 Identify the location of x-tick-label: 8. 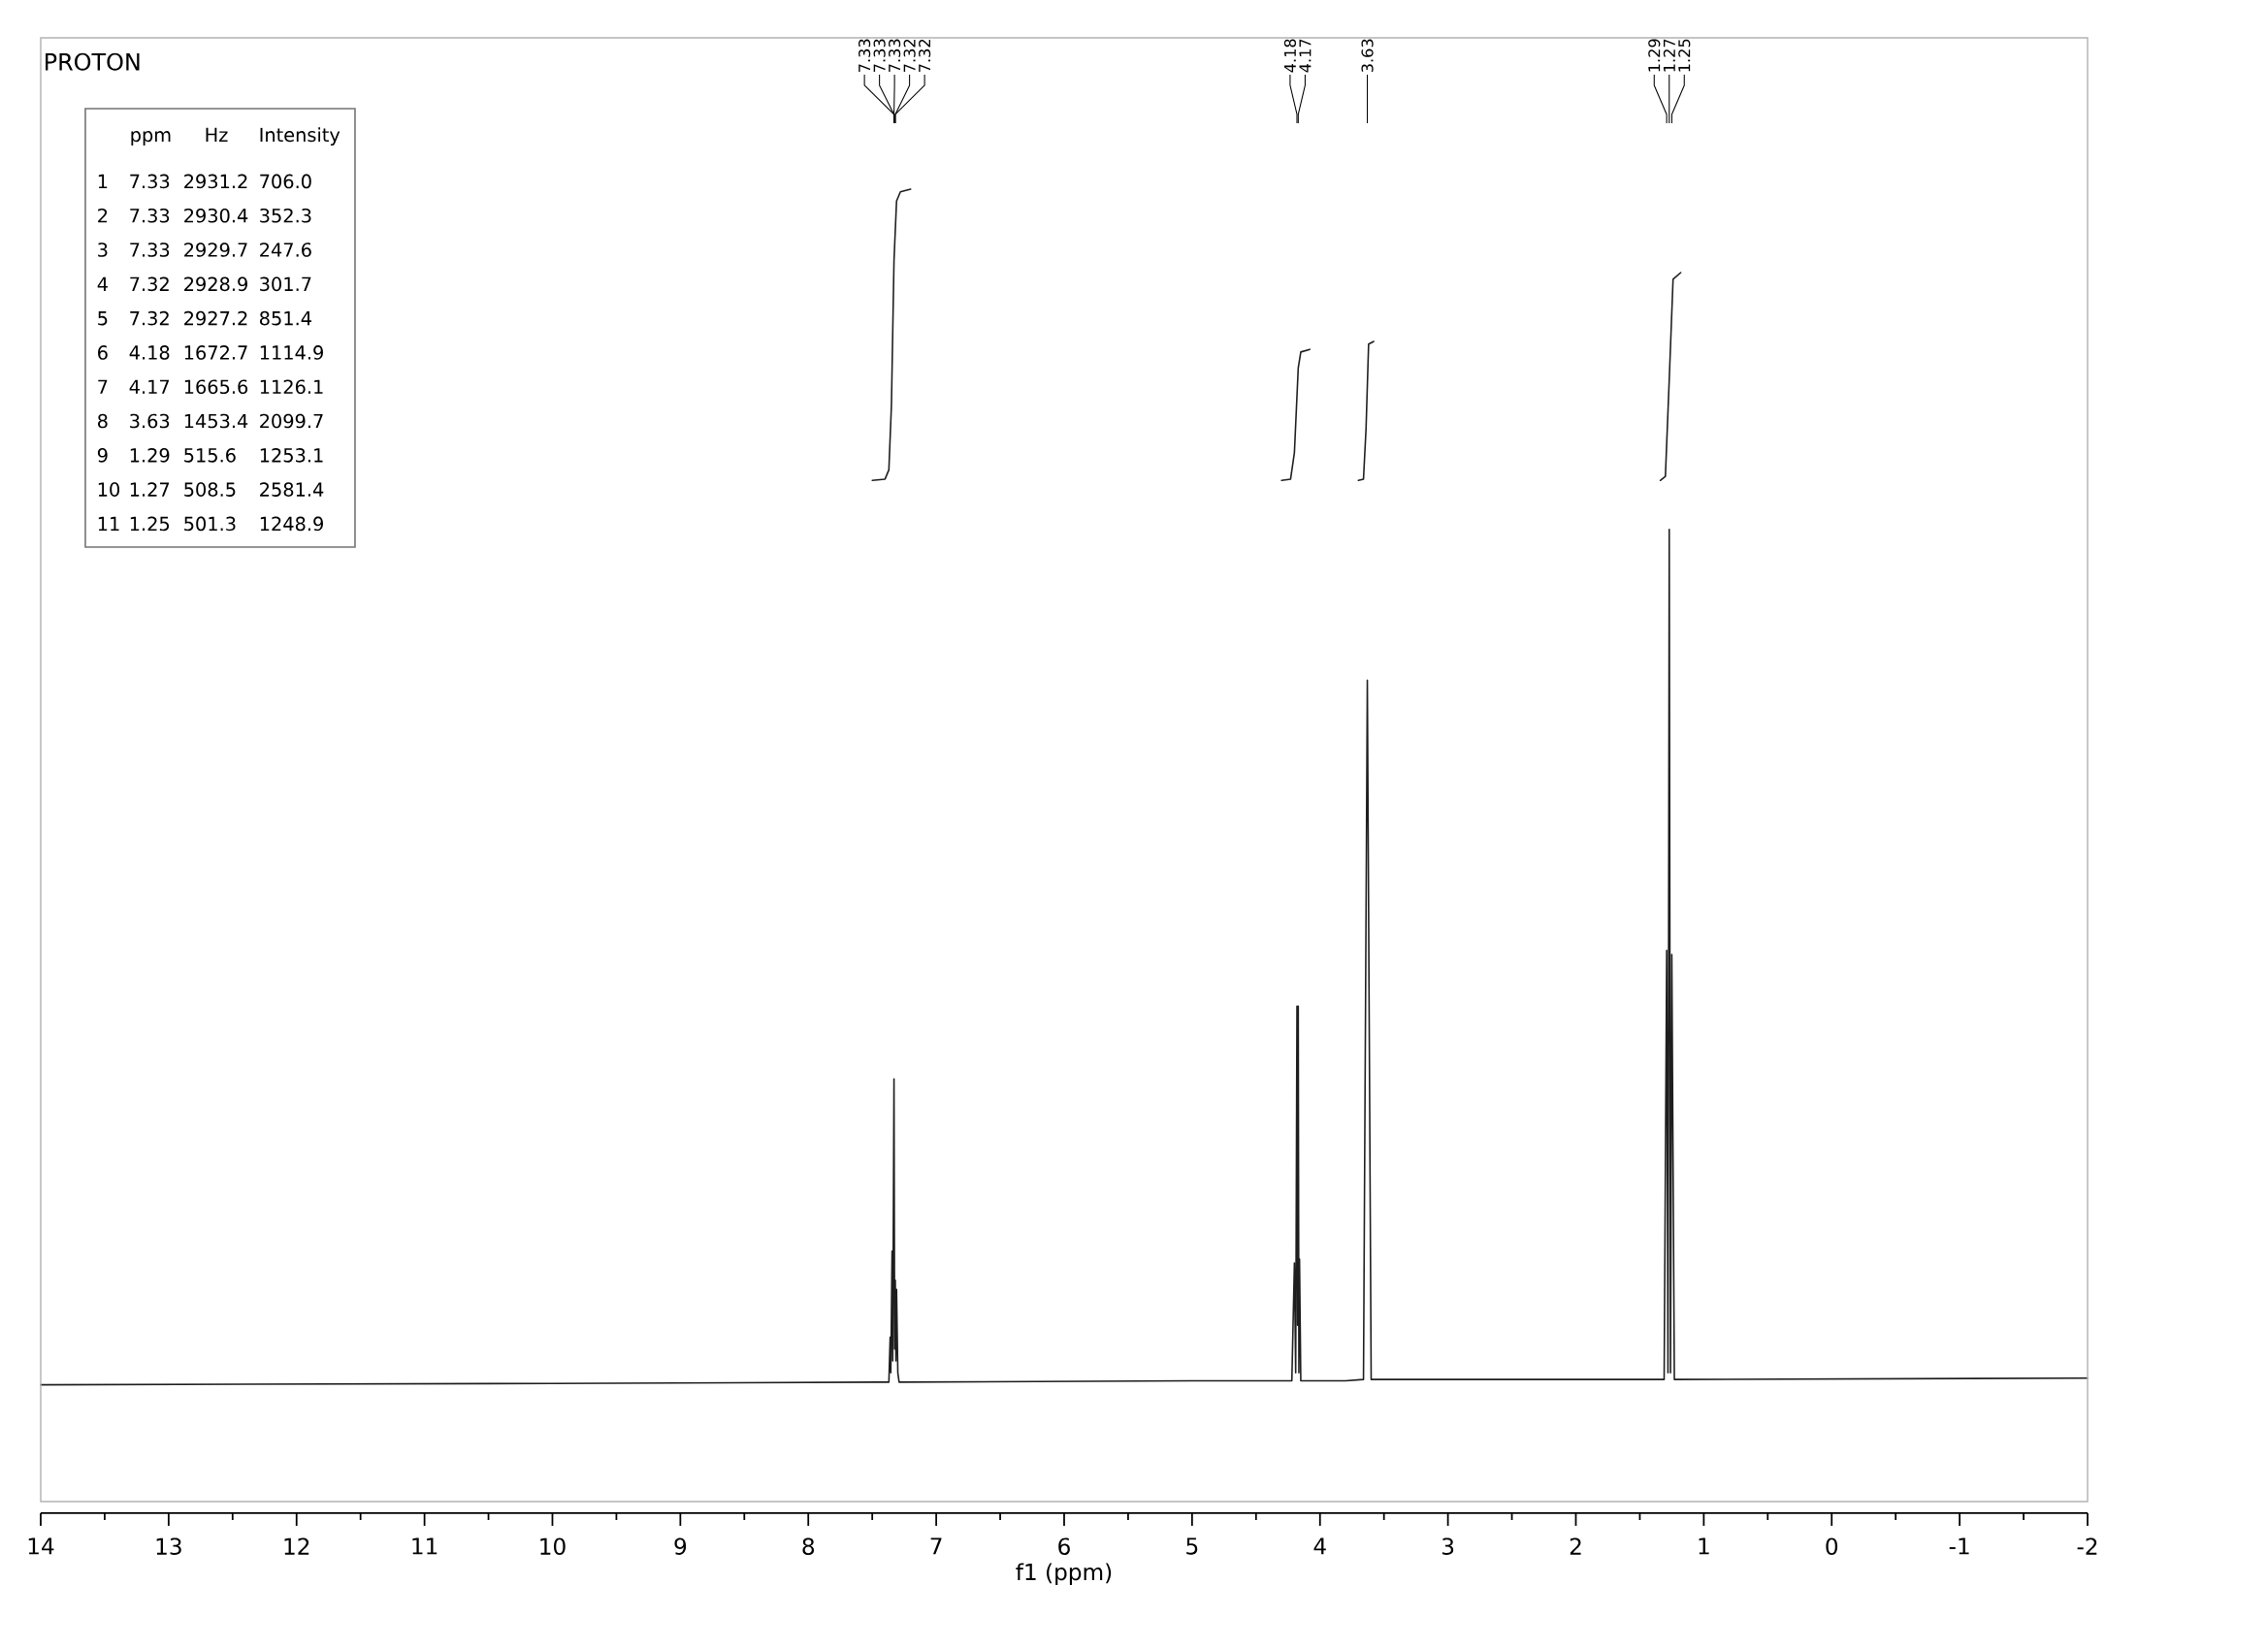
(808, 1546).